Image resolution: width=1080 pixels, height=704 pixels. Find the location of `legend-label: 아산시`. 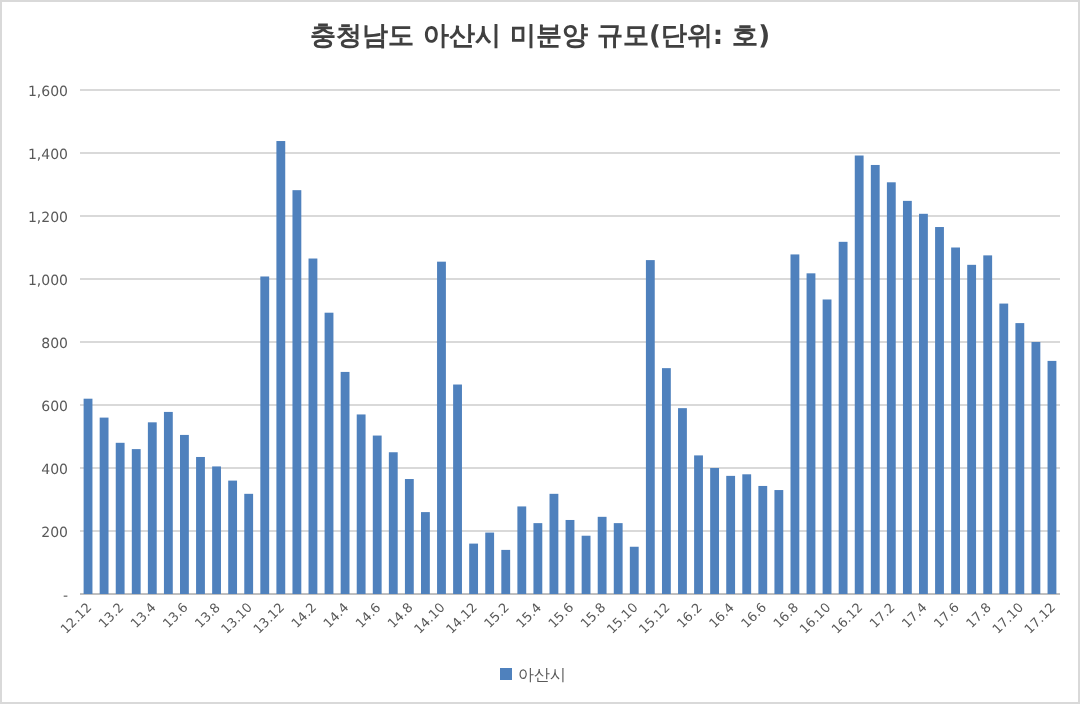

legend-label: 아산시 is located at coordinates (542, 675).